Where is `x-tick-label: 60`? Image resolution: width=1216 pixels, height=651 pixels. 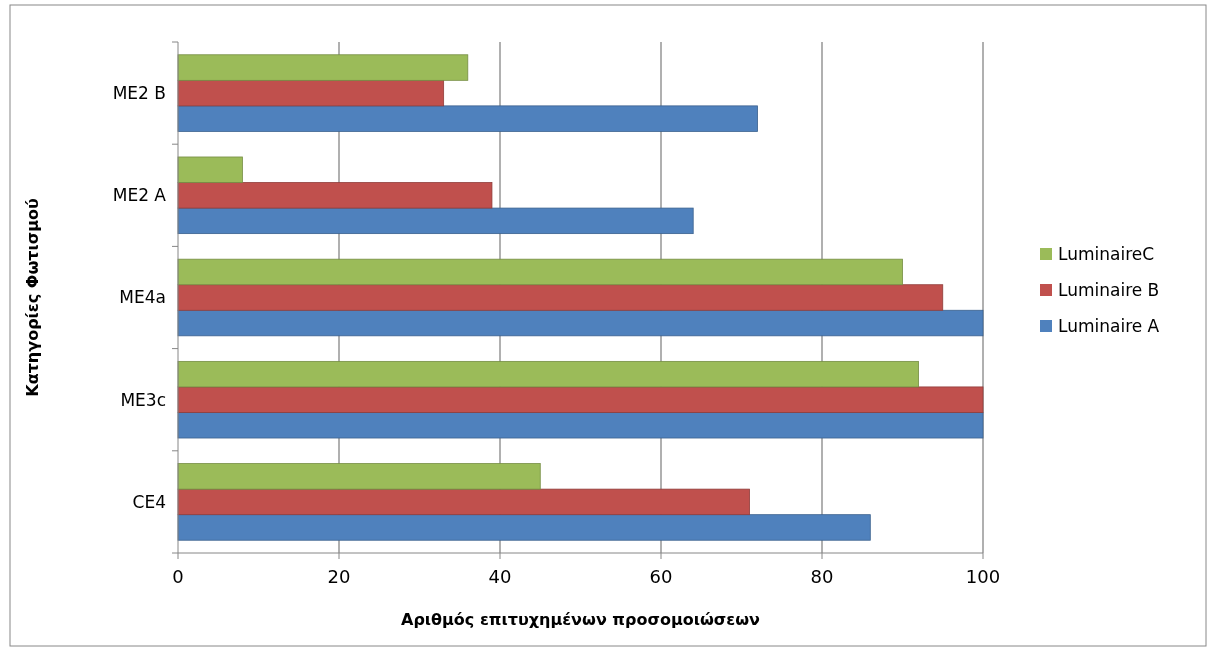 x-tick-label: 60 is located at coordinates (661, 576).